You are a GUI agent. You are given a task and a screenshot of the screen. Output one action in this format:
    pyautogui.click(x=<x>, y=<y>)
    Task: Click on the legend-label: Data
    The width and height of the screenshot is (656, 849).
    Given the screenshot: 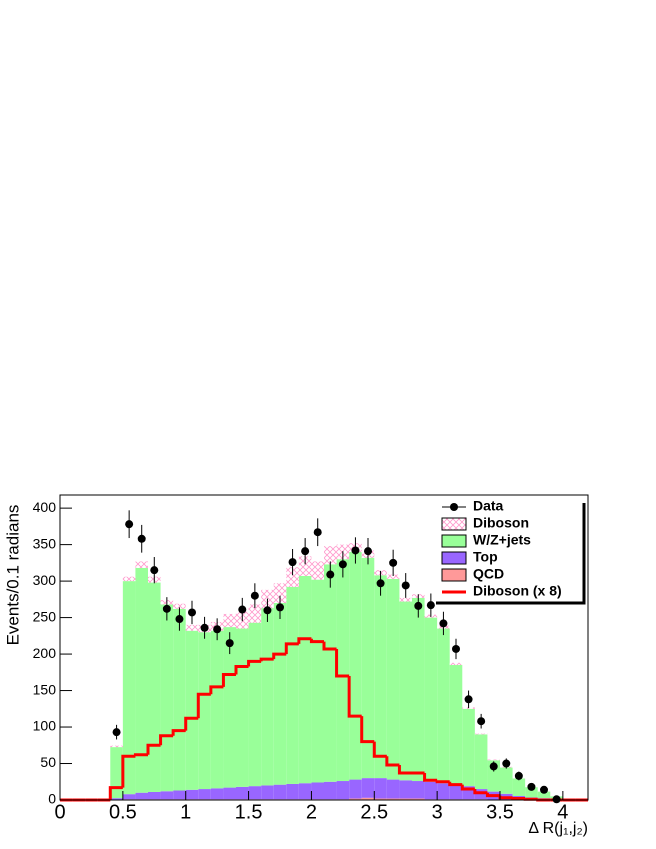 What is the action you would take?
    pyautogui.click(x=488, y=506)
    